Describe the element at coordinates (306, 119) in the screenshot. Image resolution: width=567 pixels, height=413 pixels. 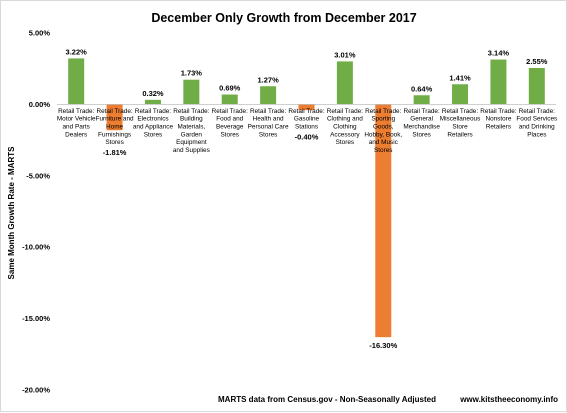
I see `category-label: Retail Trade: Gasoline Stations` at that location.